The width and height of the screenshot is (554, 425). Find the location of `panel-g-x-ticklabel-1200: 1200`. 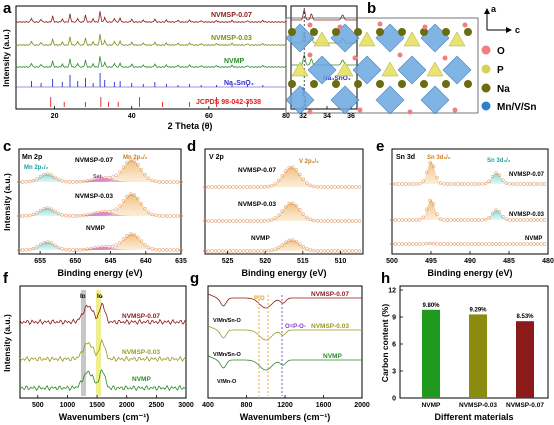

panel-g-x-ticklabel-1200: 1200 is located at coordinates (285, 405).